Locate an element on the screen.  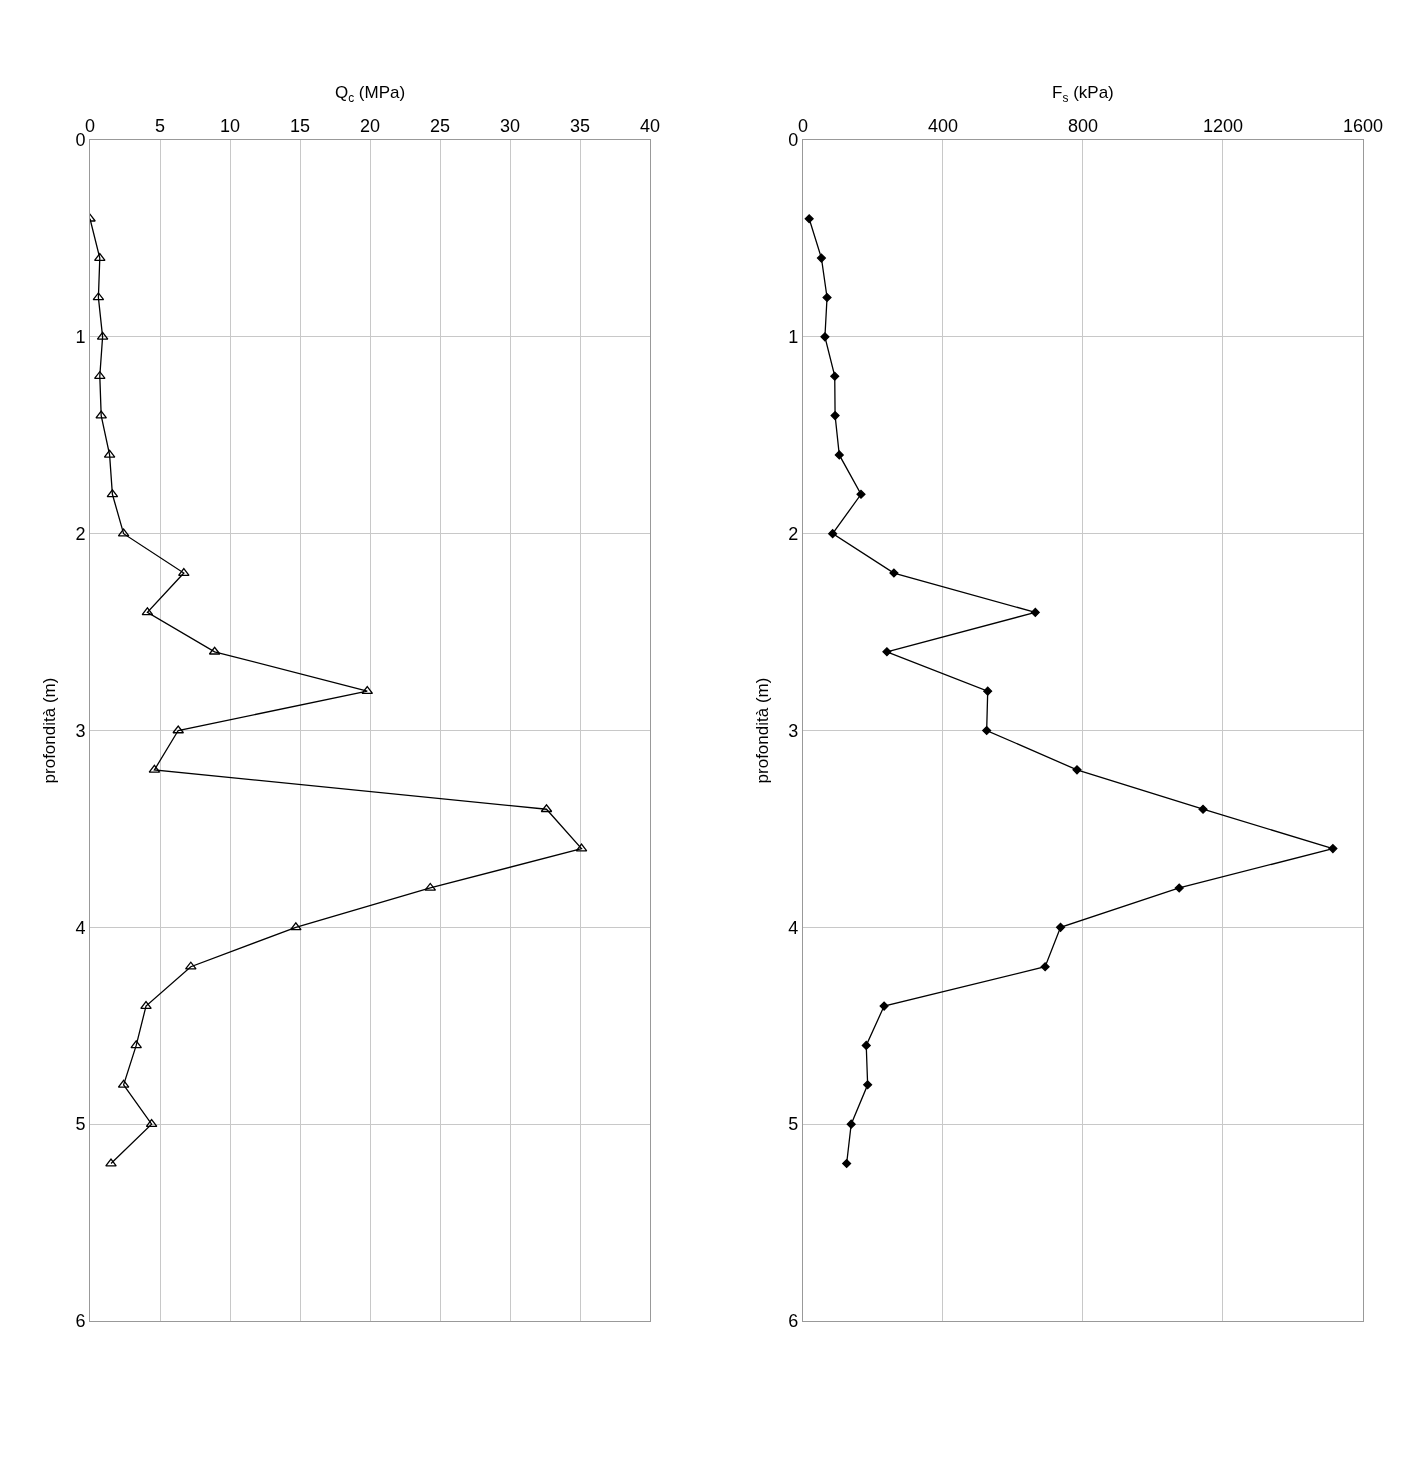
x-tick-label: 800 is located at coordinates (1082, 125).